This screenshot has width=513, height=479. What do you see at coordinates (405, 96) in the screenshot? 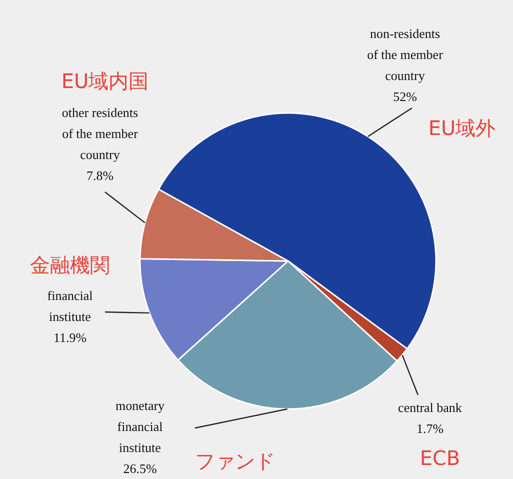
I see `data-label: 52%` at bounding box center [405, 96].